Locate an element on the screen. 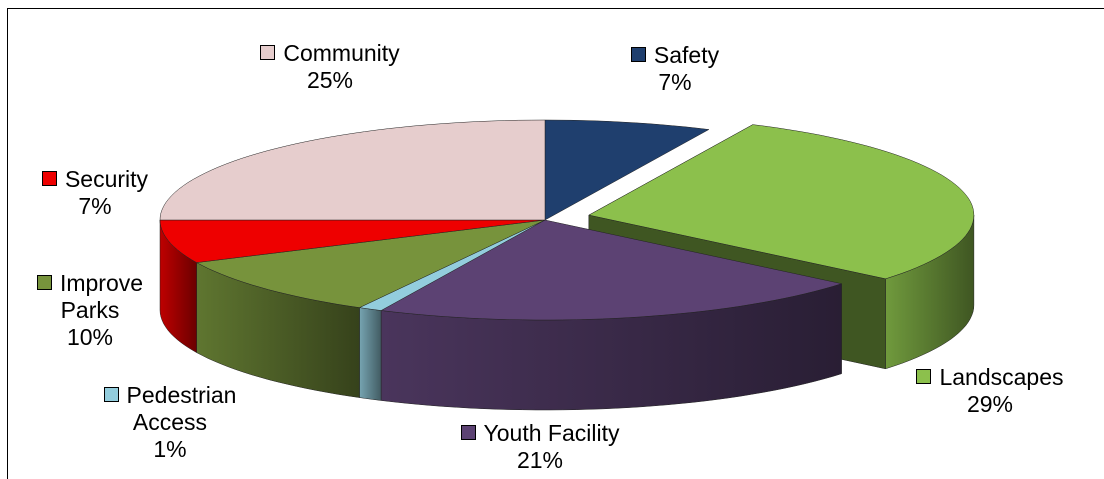 This screenshot has width=1104, height=479. category-name: Landscapes is located at coordinates (1001, 377).